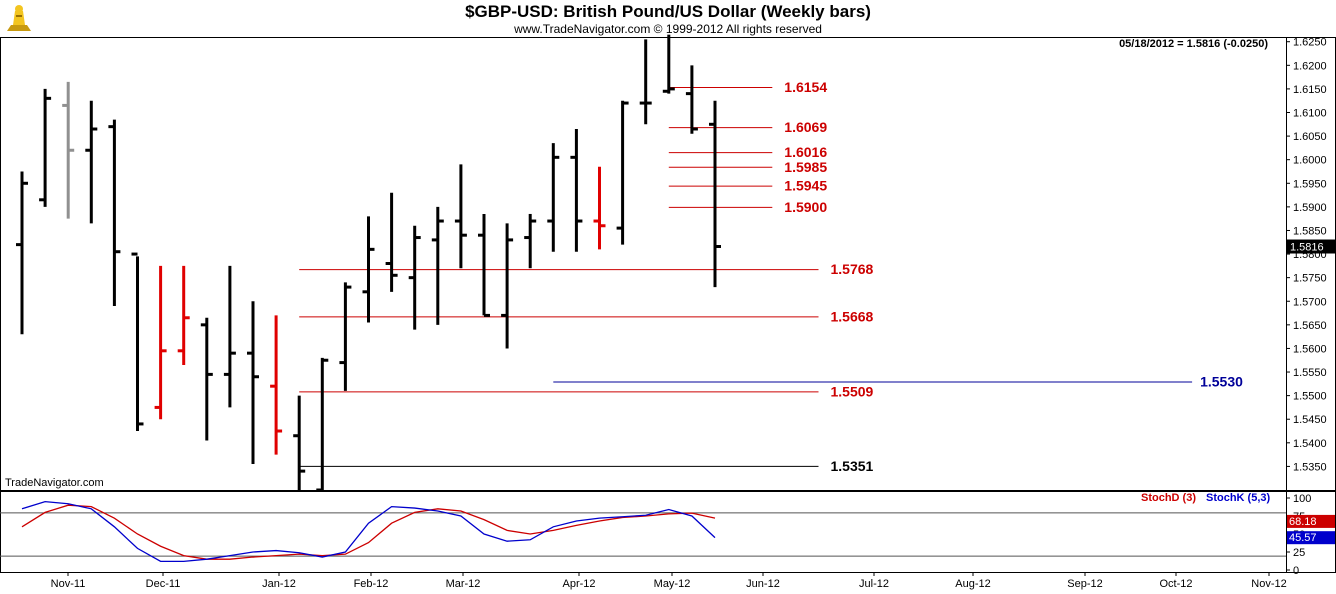 Image resolution: width=1336 pixels, height=594 pixels. Describe the element at coordinates (1296, 571) in the screenshot. I see `stoch-tick-label: 0` at that location.